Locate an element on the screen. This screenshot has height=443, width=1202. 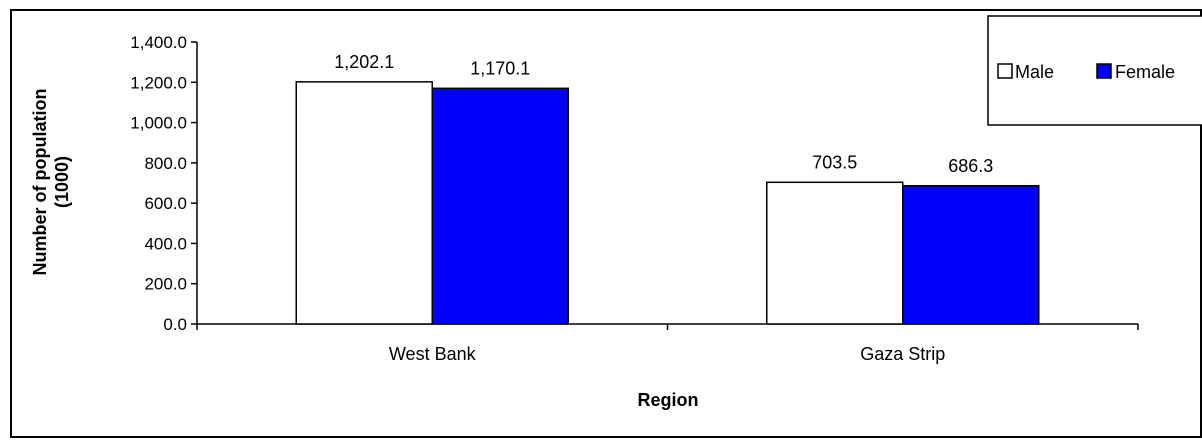
y-tick-label: 1,400.0 is located at coordinates (158, 42).